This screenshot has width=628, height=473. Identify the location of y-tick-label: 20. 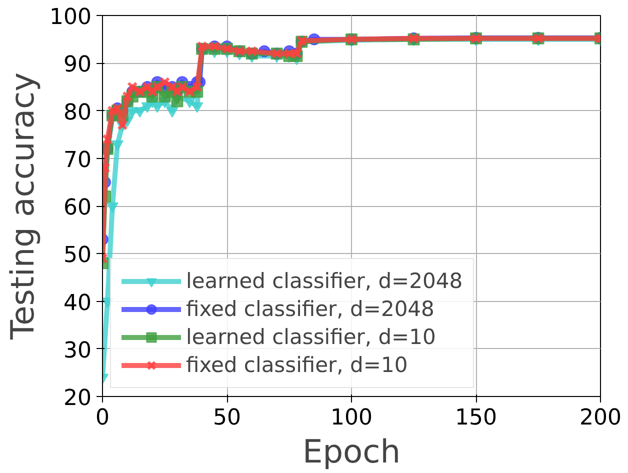
(78, 398).